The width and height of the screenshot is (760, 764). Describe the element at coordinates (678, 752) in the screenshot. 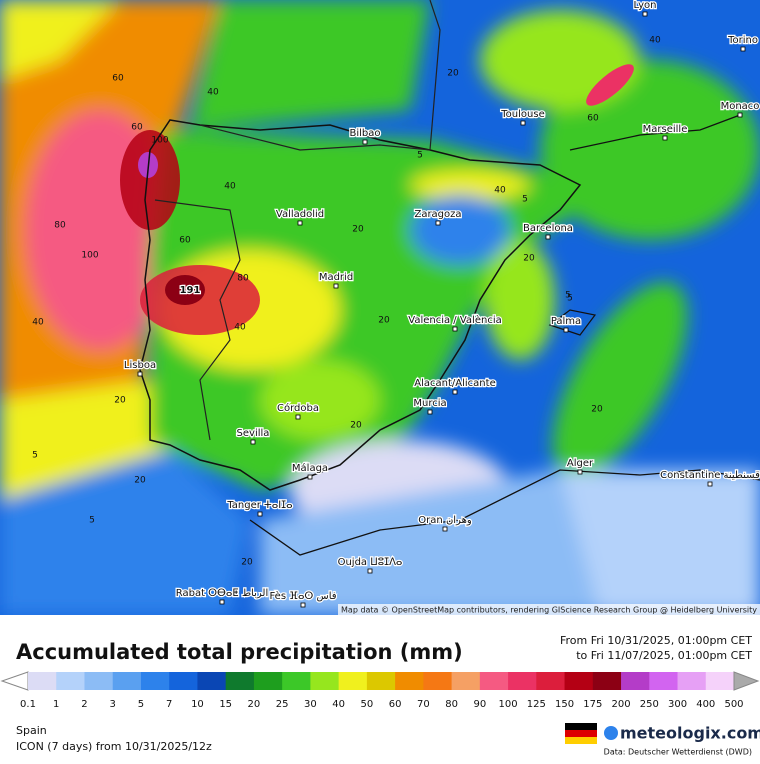

I see `source: Data: Deutscher Wetterdienst (DWD)` at that location.